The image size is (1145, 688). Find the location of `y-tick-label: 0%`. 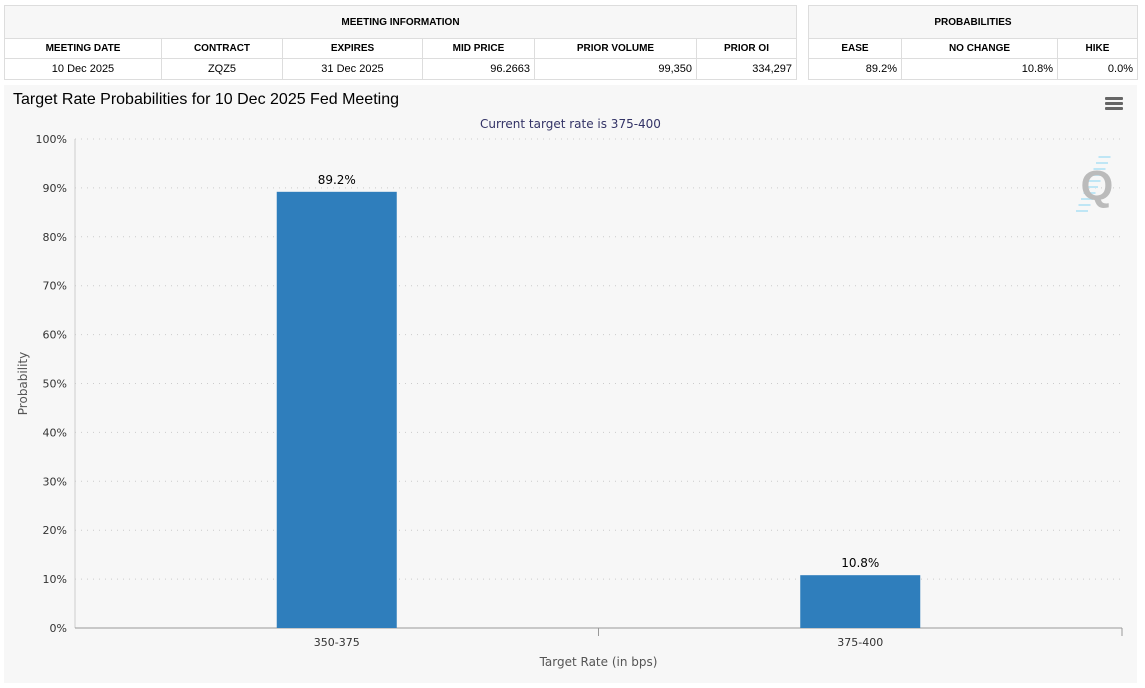

y-tick-label: 0% is located at coordinates (58, 628).